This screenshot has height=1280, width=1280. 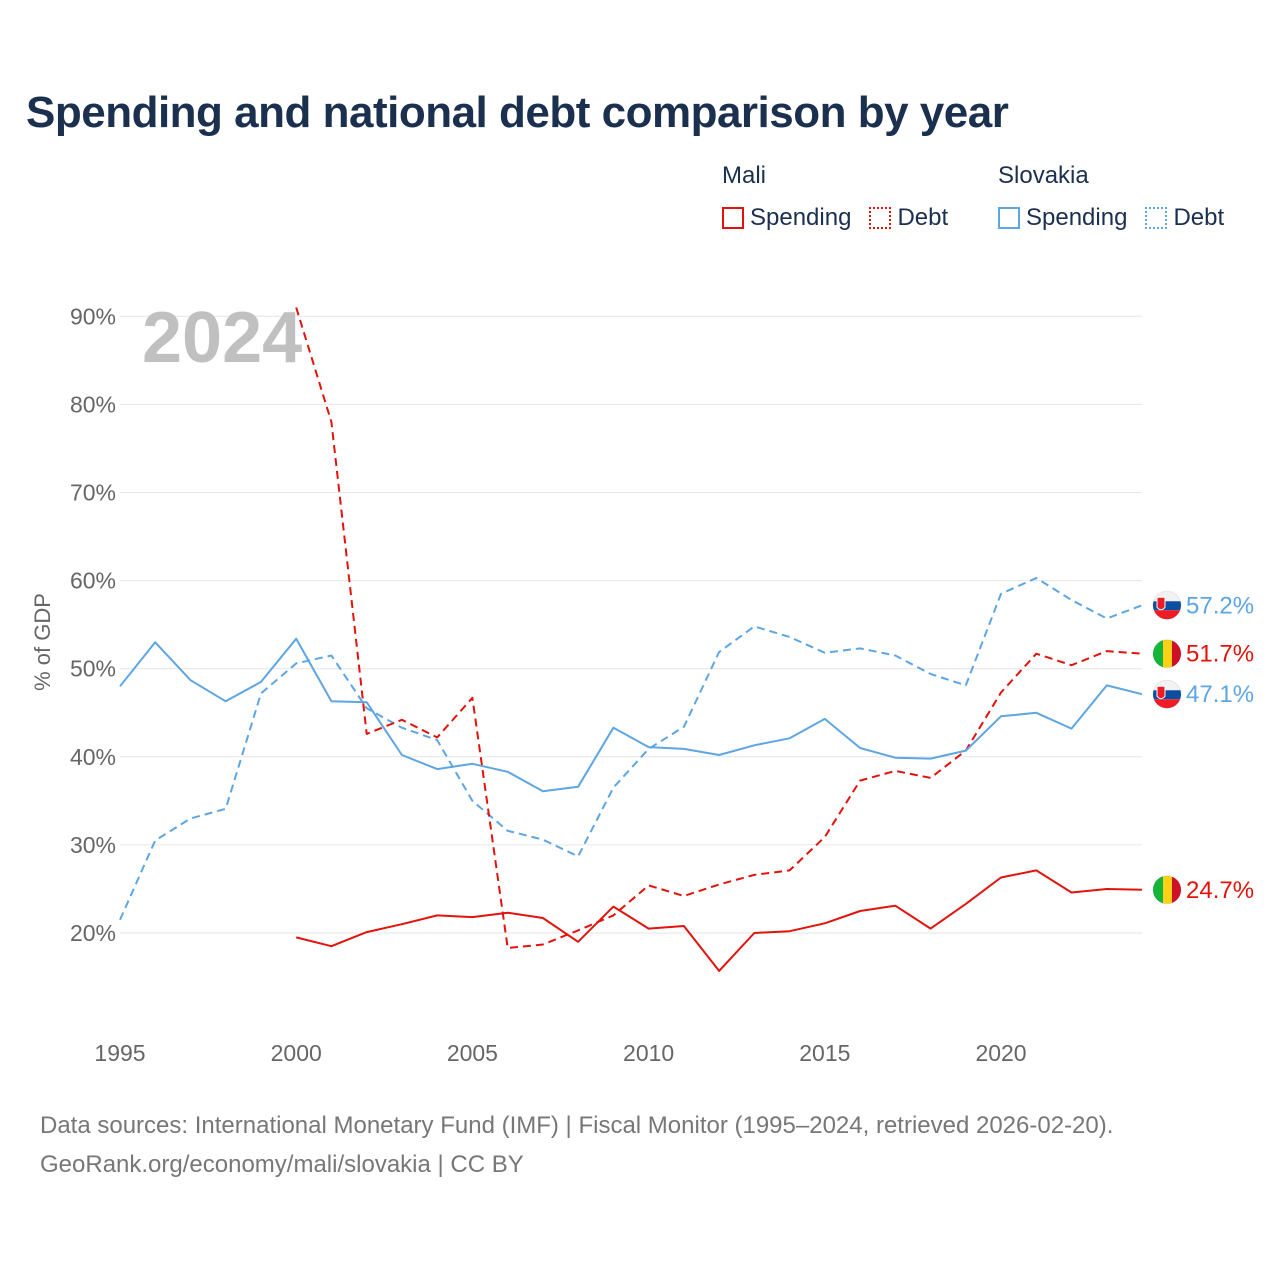 I want to click on legend-mali-spending: Spending, so click(x=786, y=218).